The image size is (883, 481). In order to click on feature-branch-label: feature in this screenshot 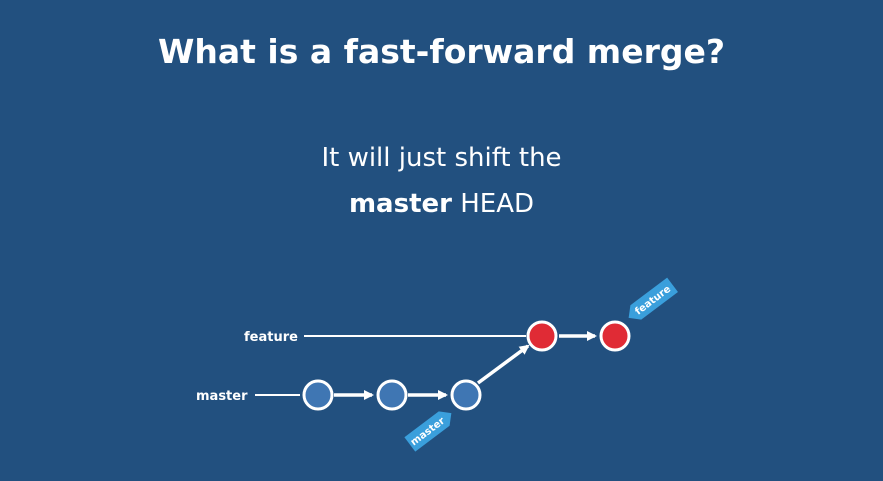, I will do `click(271, 337)`.